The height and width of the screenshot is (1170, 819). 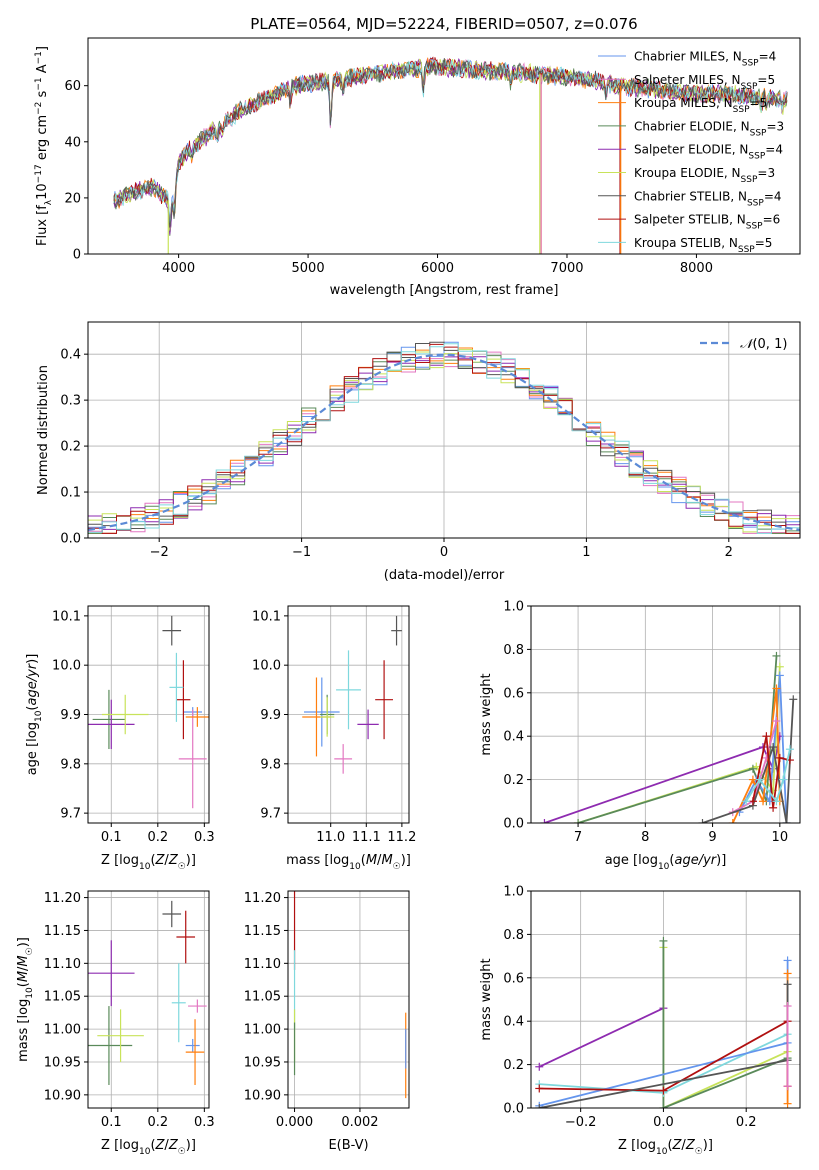 I want to click on x-axis-label: mass [log10(M/M☉)], so click(x=348, y=862).